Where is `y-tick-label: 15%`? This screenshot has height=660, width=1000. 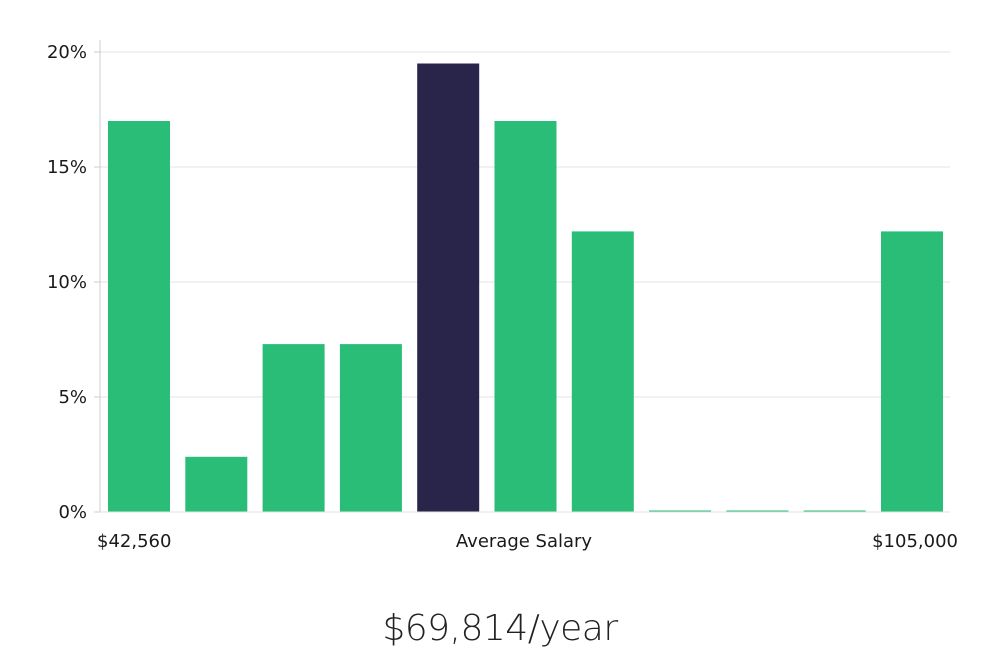
y-tick-label: 15% is located at coordinates (67, 167).